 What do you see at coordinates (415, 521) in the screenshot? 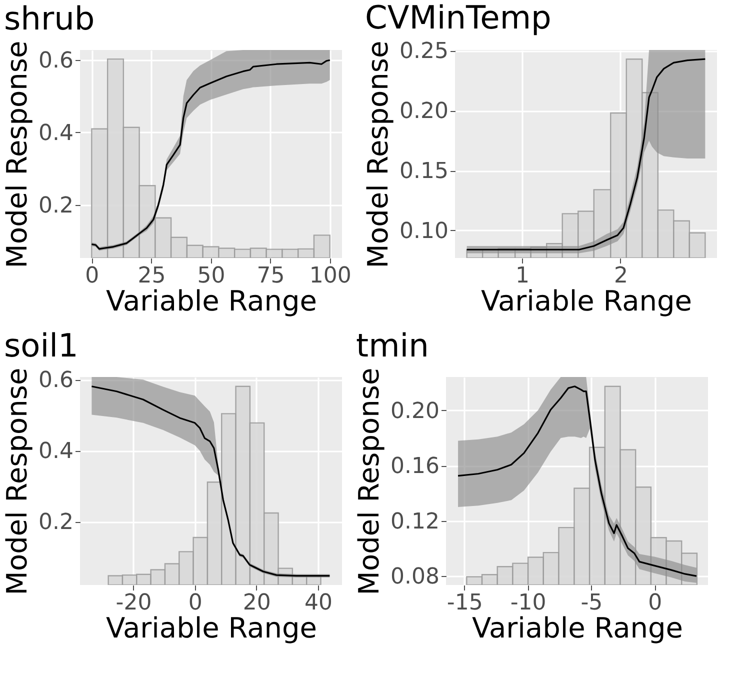
I see `y-tick-label: 0.12` at bounding box center [415, 521].